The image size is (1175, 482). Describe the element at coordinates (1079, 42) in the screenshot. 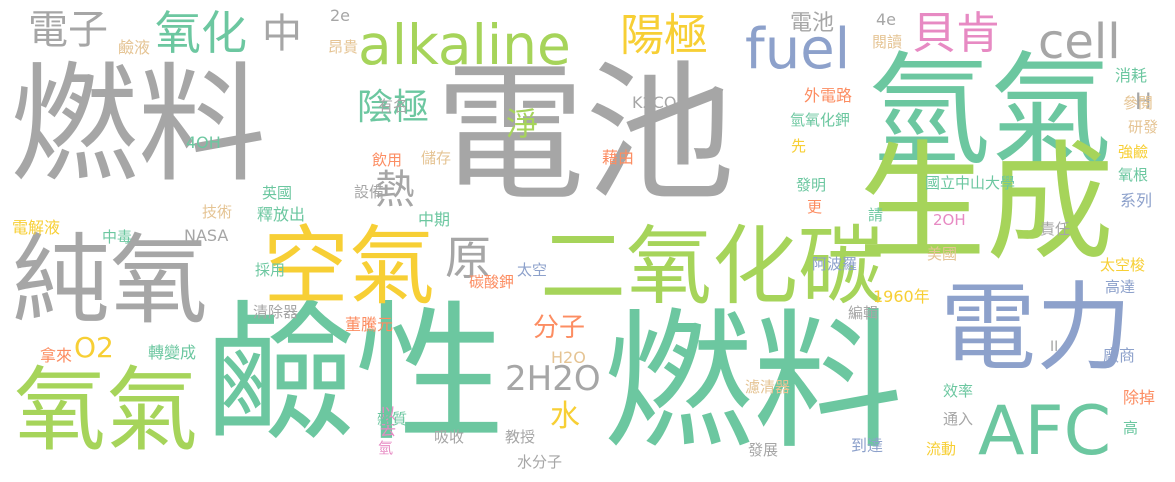

I see `cloud-word: cell` at that location.